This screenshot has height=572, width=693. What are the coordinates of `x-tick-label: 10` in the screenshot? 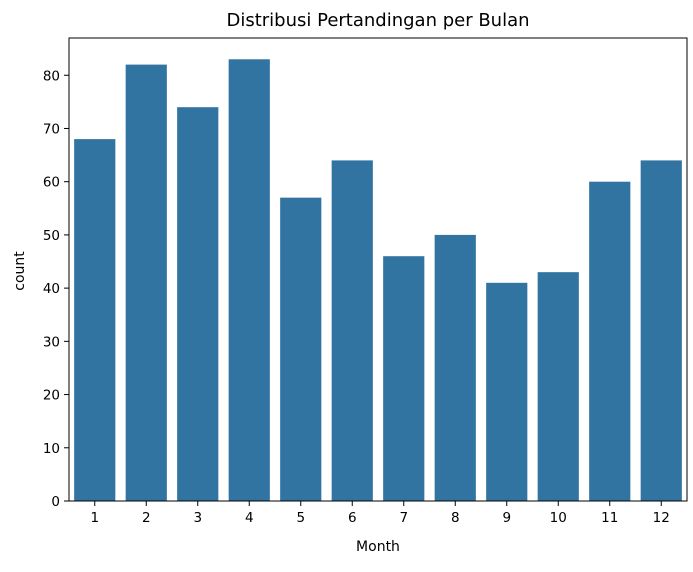 It's located at (558, 518).